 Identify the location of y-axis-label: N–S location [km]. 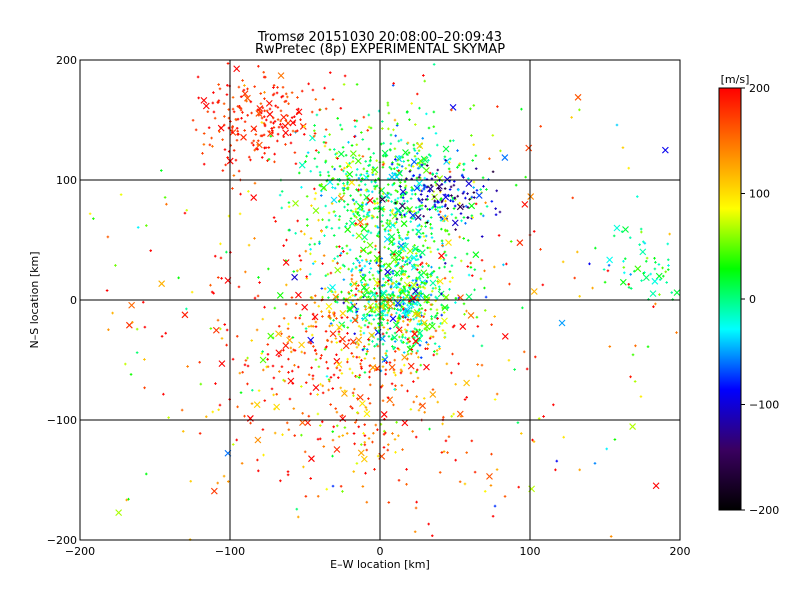
(34, 299).